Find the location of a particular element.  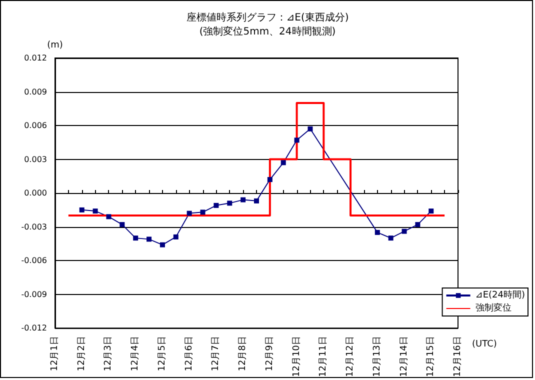

x-tick-label: 12月16日 is located at coordinates (458, 356).